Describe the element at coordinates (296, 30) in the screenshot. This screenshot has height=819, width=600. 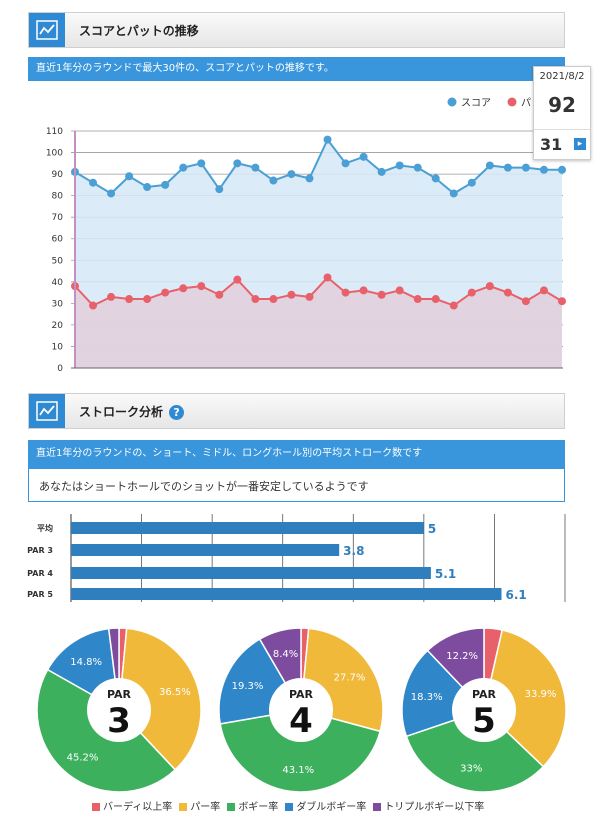
I see `score-putt-section-header: スコアとパットの推移` at that location.